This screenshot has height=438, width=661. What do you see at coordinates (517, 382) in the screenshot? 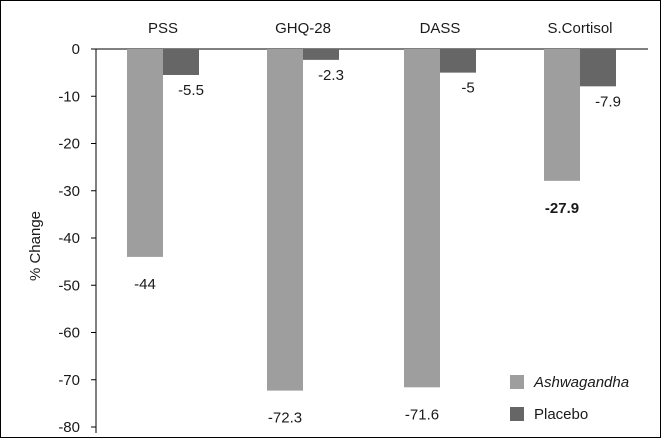
I see `legend-swatch-ashwagandha` at bounding box center [517, 382].